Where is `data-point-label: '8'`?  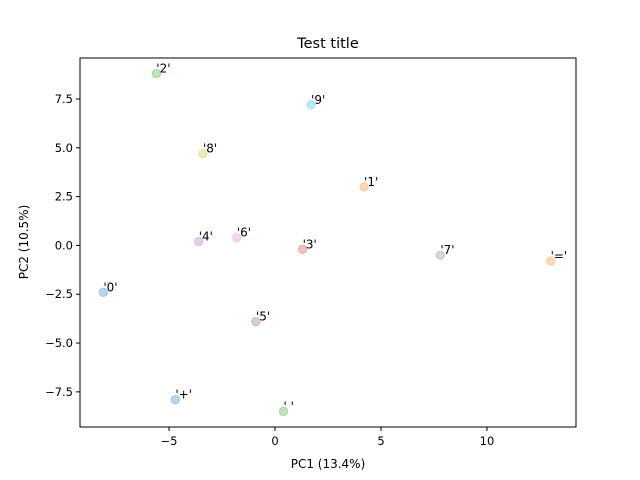 data-point-label: '8' is located at coordinates (210, 149).